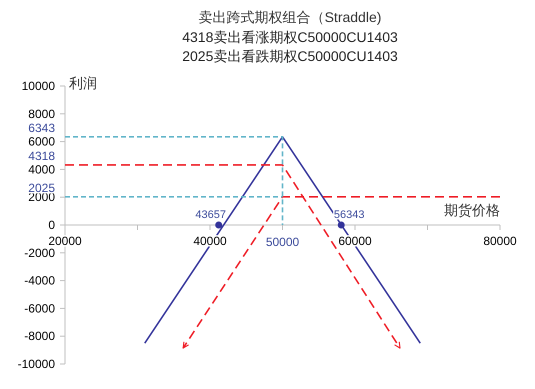 The height and width of the screenshot is (389, 535). What do you see at coordinates (83, 83) in the screenshot?
I see `y-axis-title: 利润` at bounding box center [83, 83].